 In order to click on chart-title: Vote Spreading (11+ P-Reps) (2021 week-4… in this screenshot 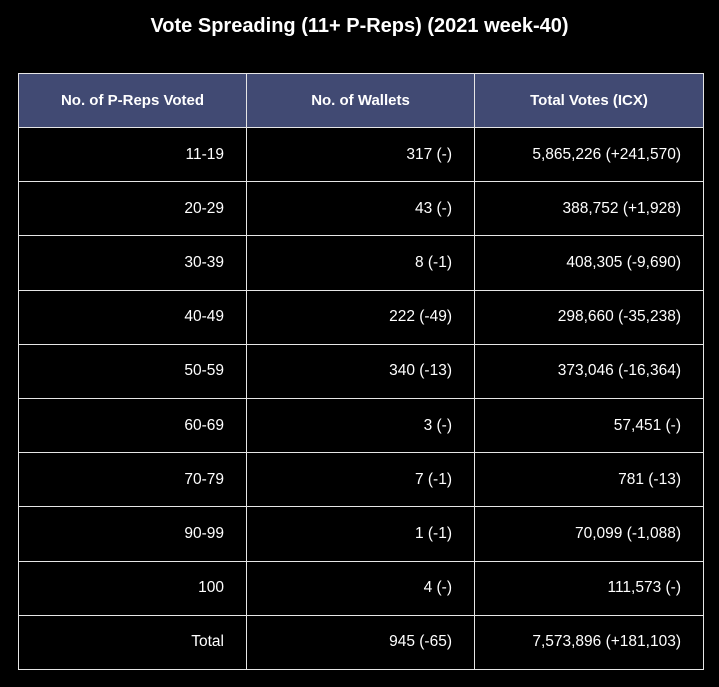, I will do `click(359, 26)`.